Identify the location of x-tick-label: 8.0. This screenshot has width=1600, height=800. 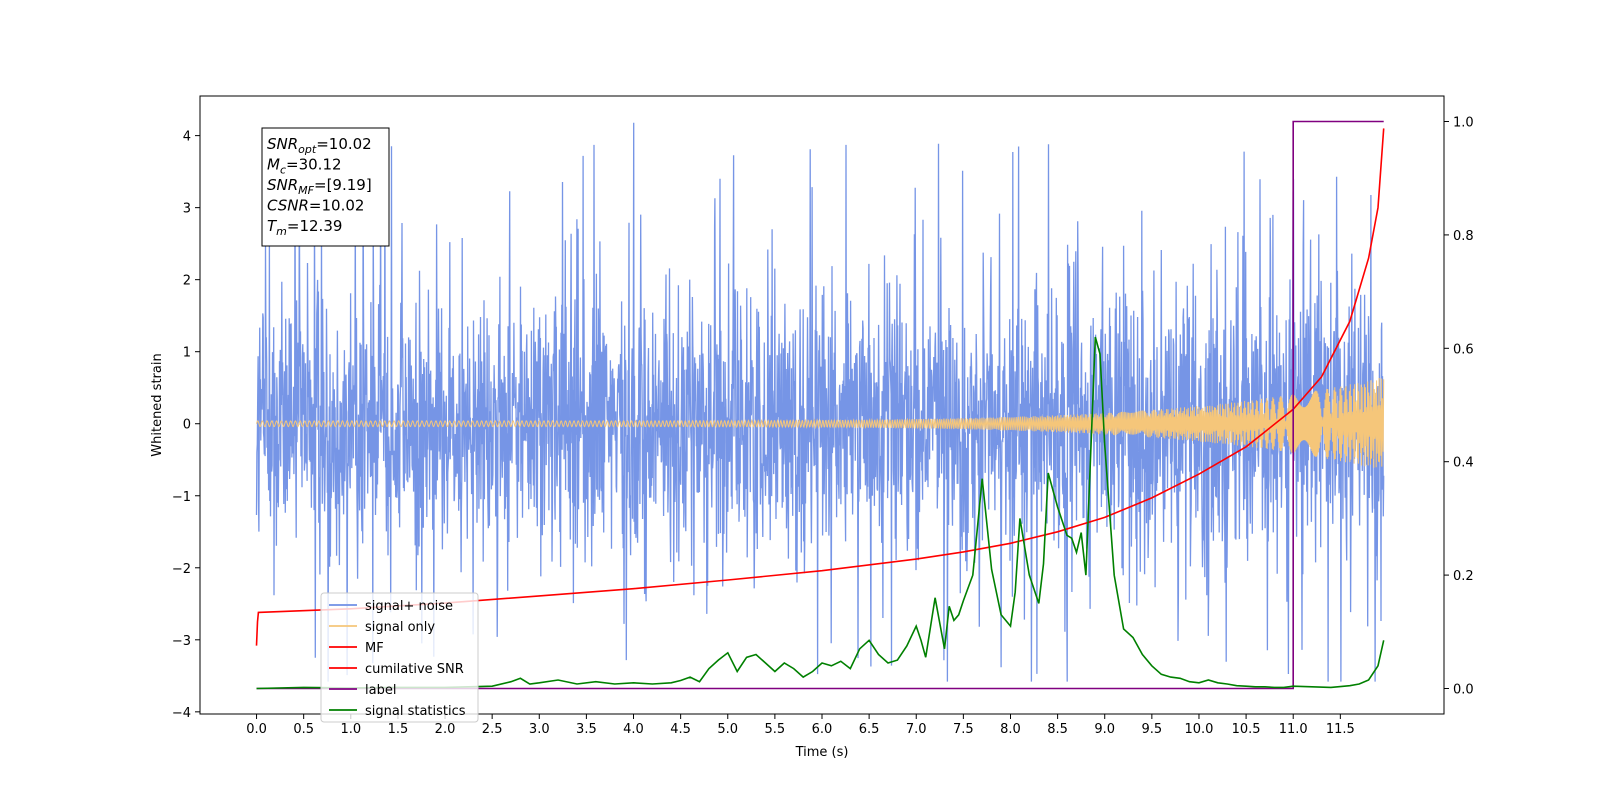
(1010, 729).